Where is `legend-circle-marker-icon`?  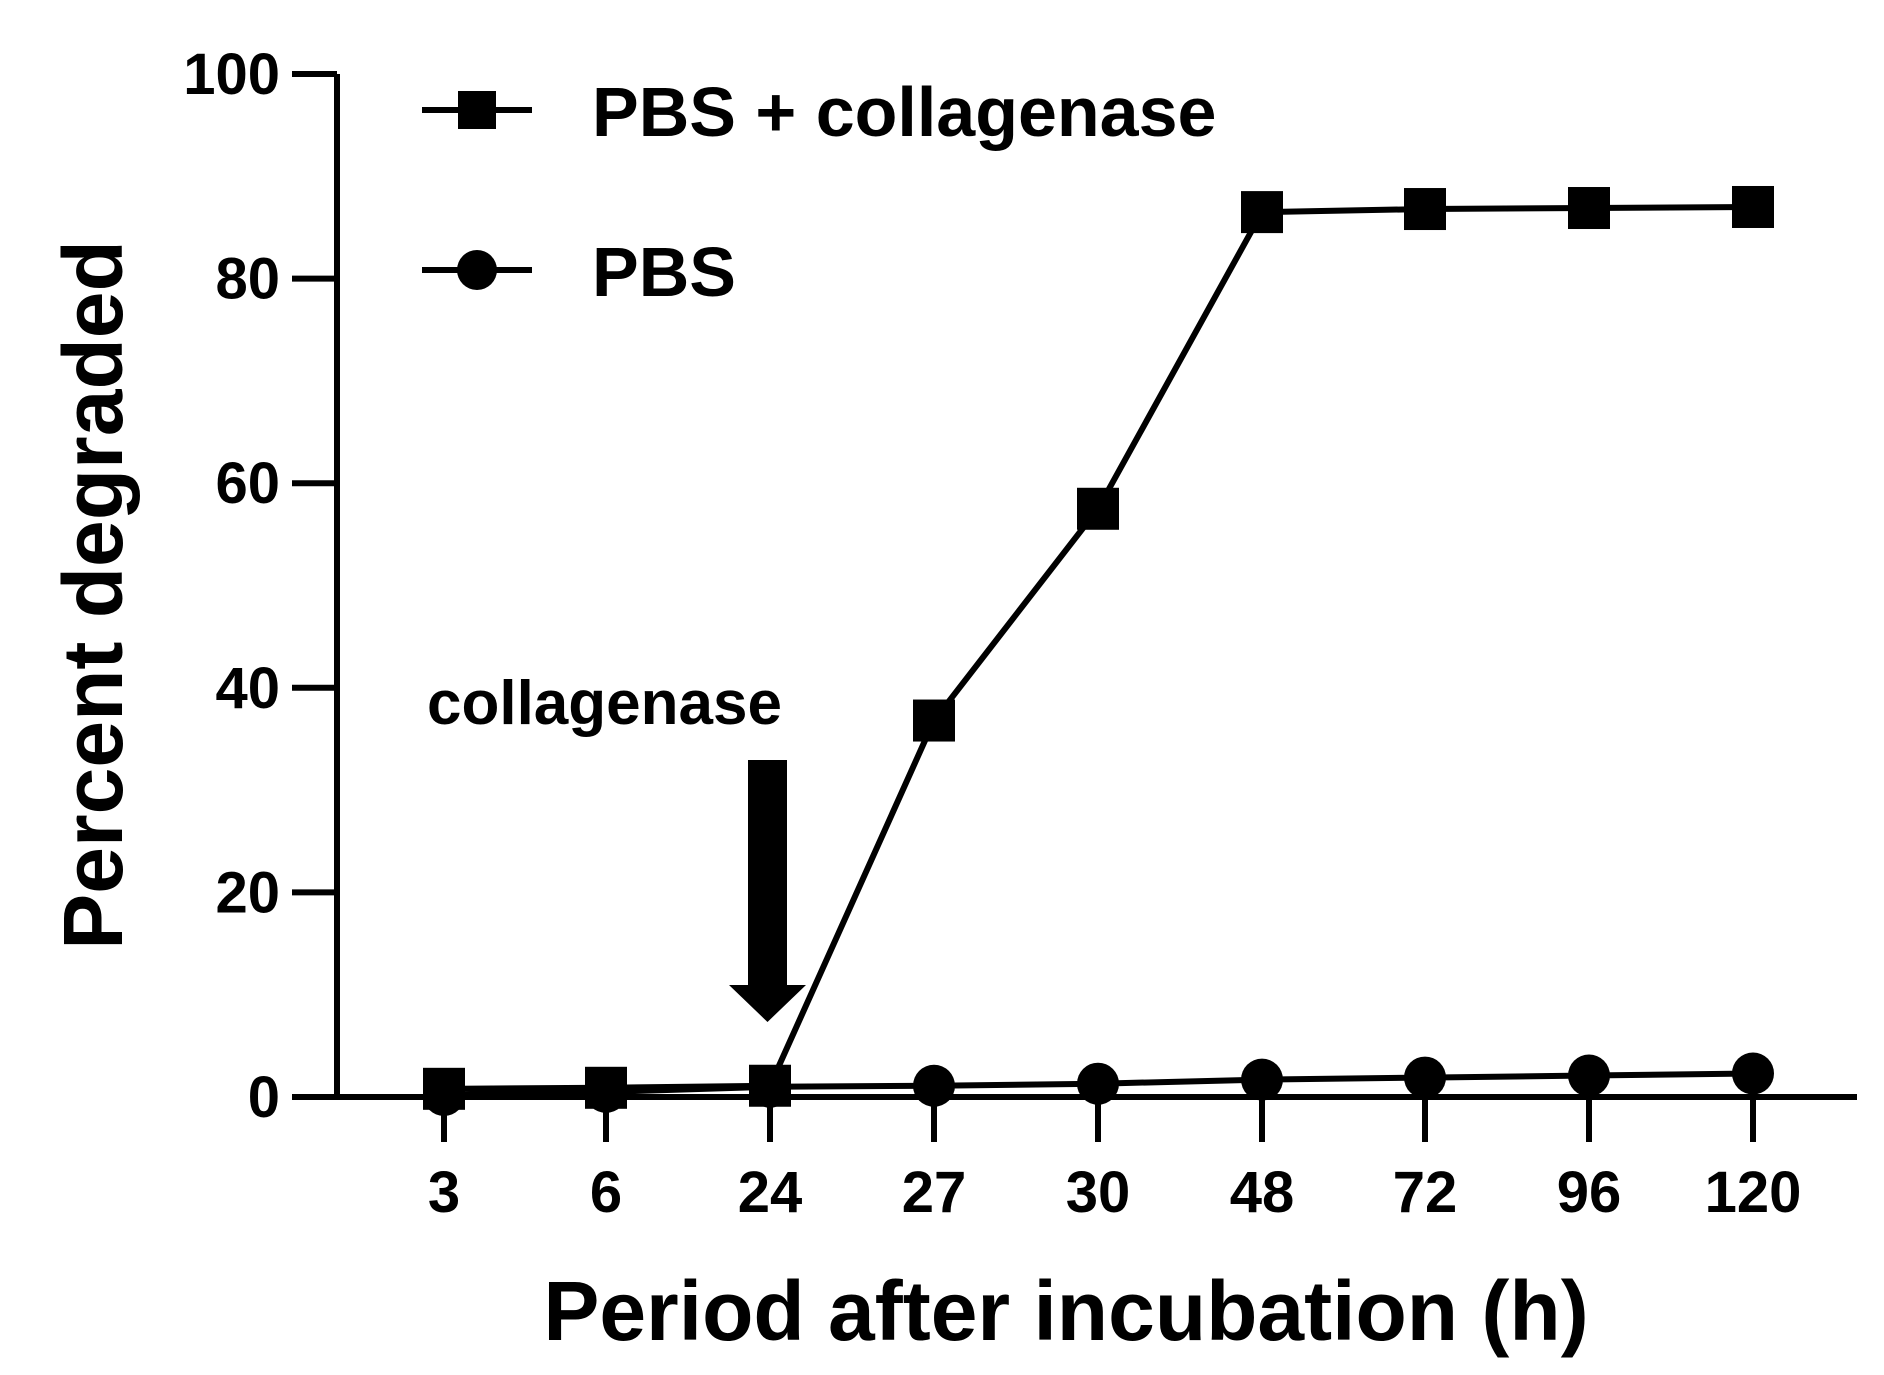
legend-circle-marker-icon is located at coordinates (477, 270).